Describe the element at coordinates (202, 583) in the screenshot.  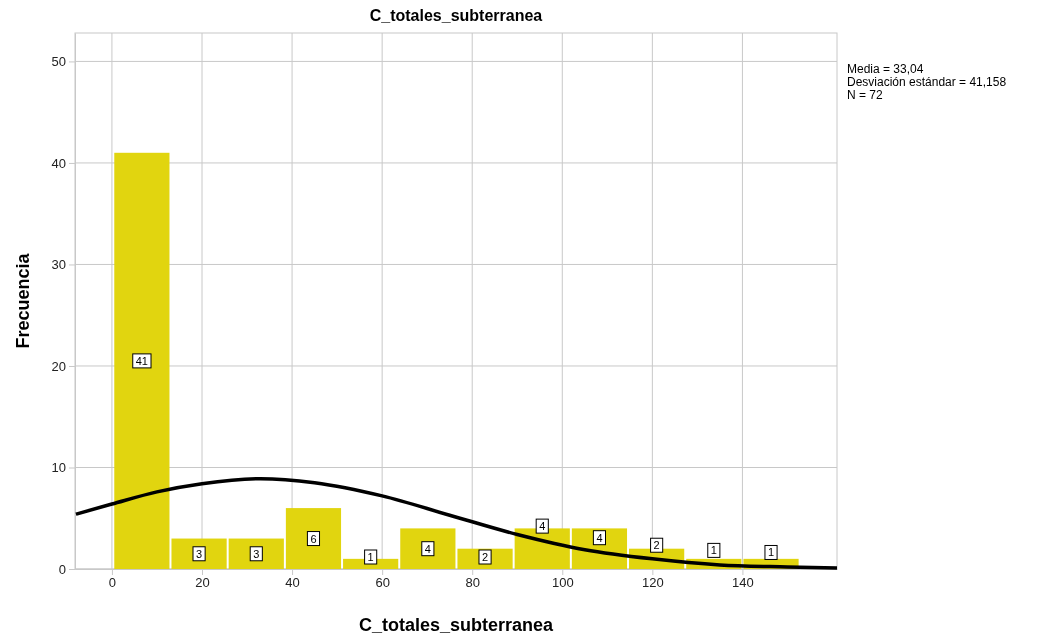
I see `x-tick-label: 20` at that location.